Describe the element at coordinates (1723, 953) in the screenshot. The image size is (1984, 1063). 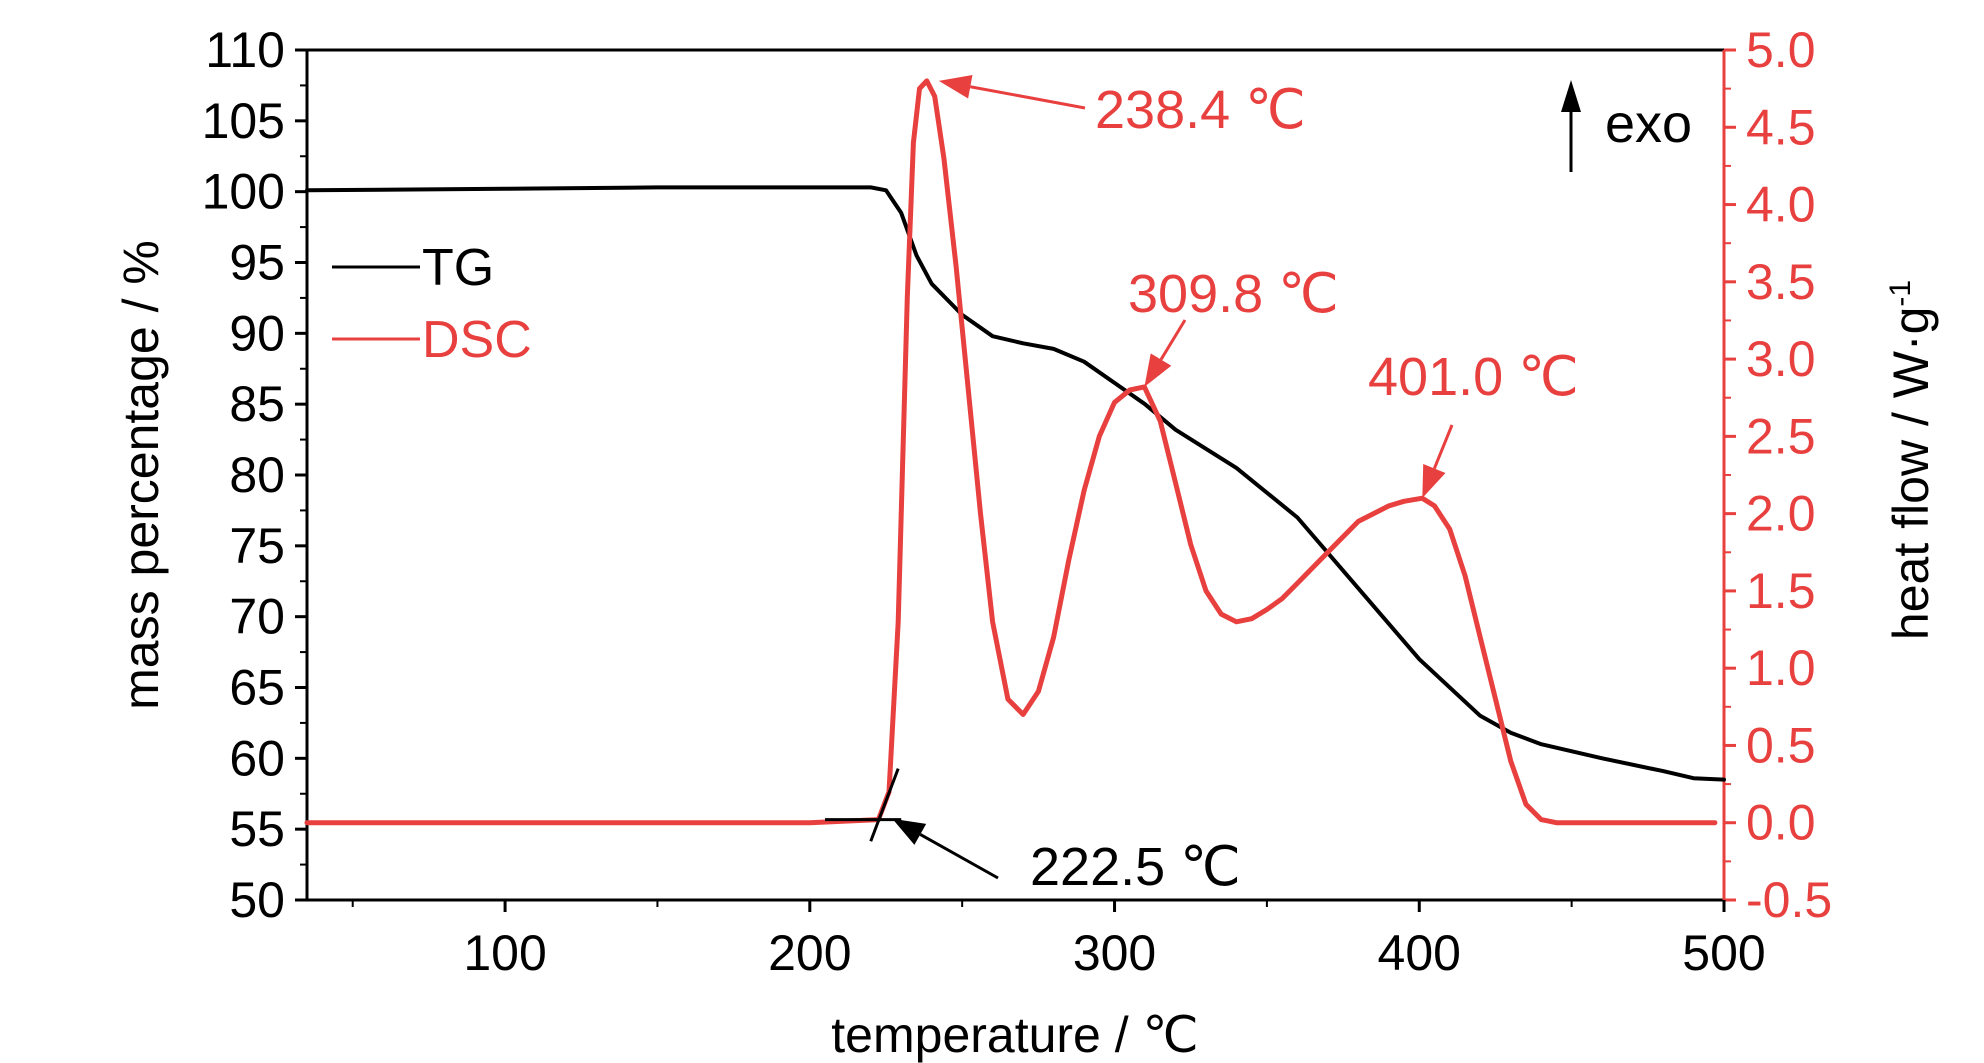
I see `x-tick-label: 500` at that location.